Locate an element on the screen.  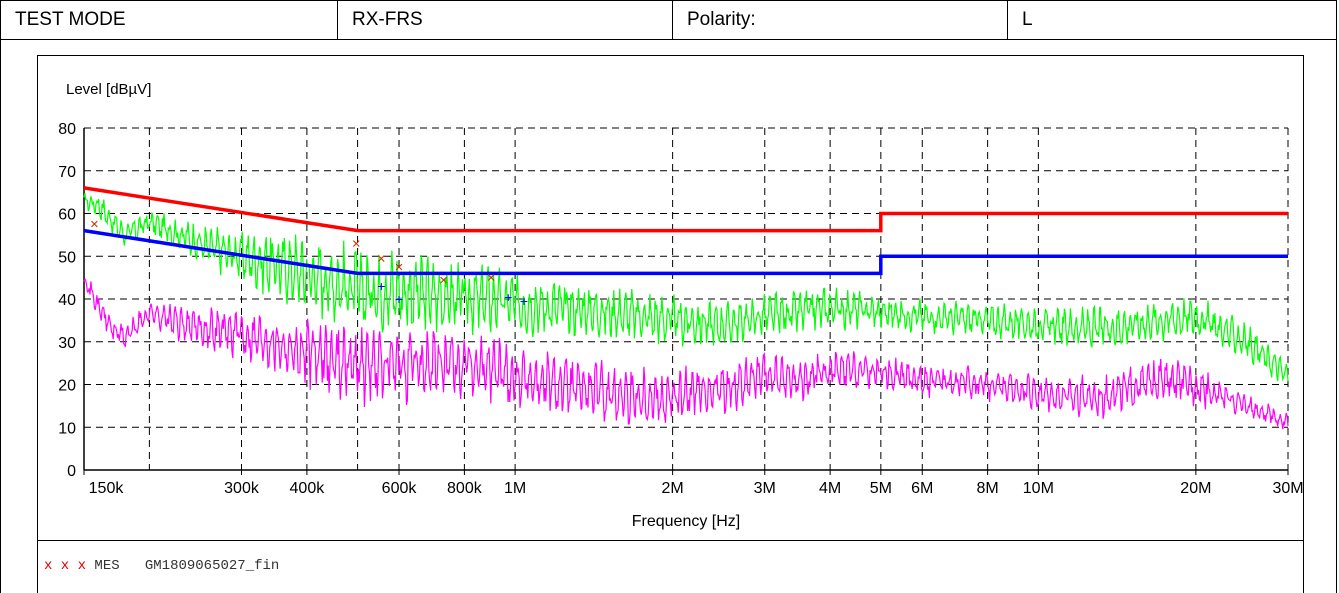
y-tick-label: 60 is located at coordinates (67, 215).